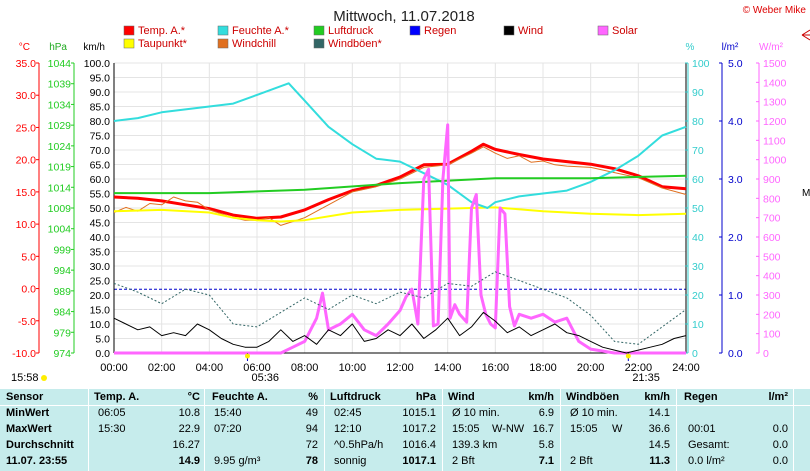 The width and height of the screenshot is (810, 471). What do you see at coordinates (62, 271) in the screenshot?
I see `pressure-tick-label: 994` at bounding box center [62, 271].